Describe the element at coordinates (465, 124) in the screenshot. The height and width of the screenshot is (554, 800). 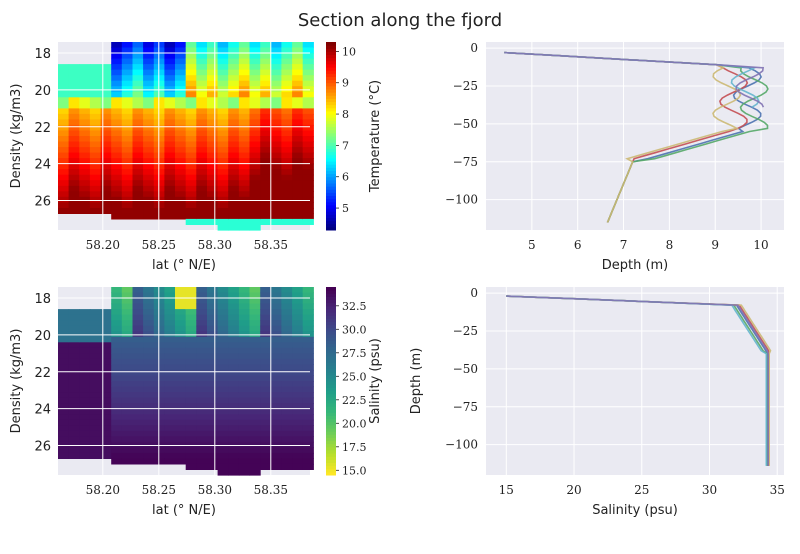
I see `y-tick-label: −50` at that location.